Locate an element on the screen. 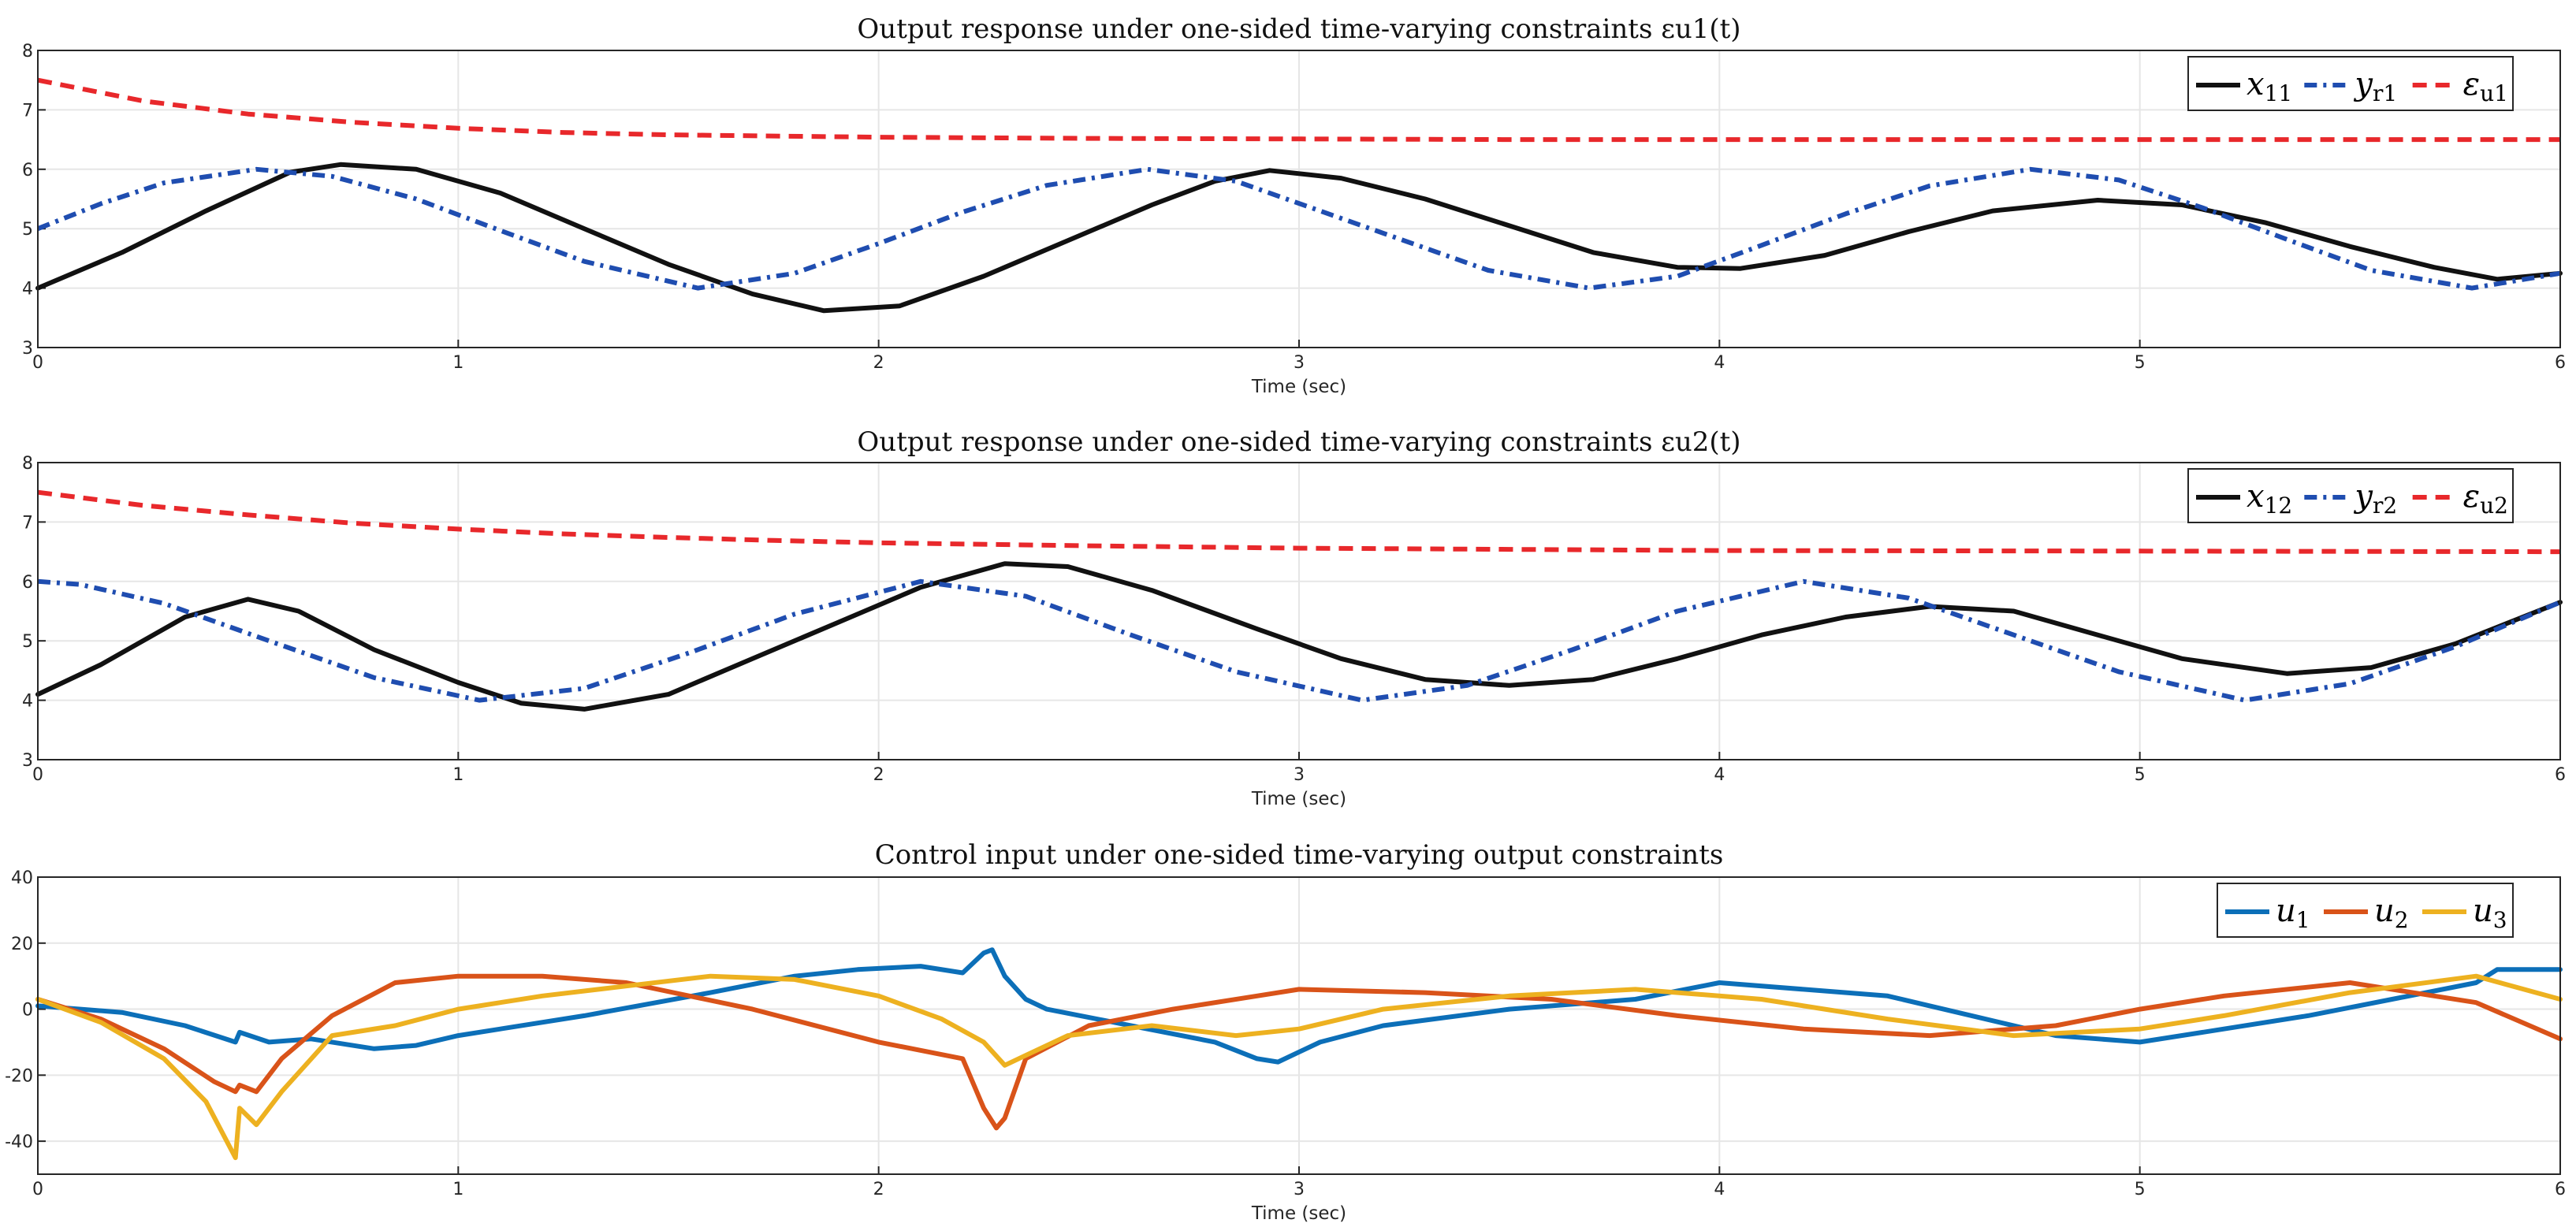 The image size is (2576, 1227). legend-label-yr1: yr1 is located at coordinates (2375, 86).